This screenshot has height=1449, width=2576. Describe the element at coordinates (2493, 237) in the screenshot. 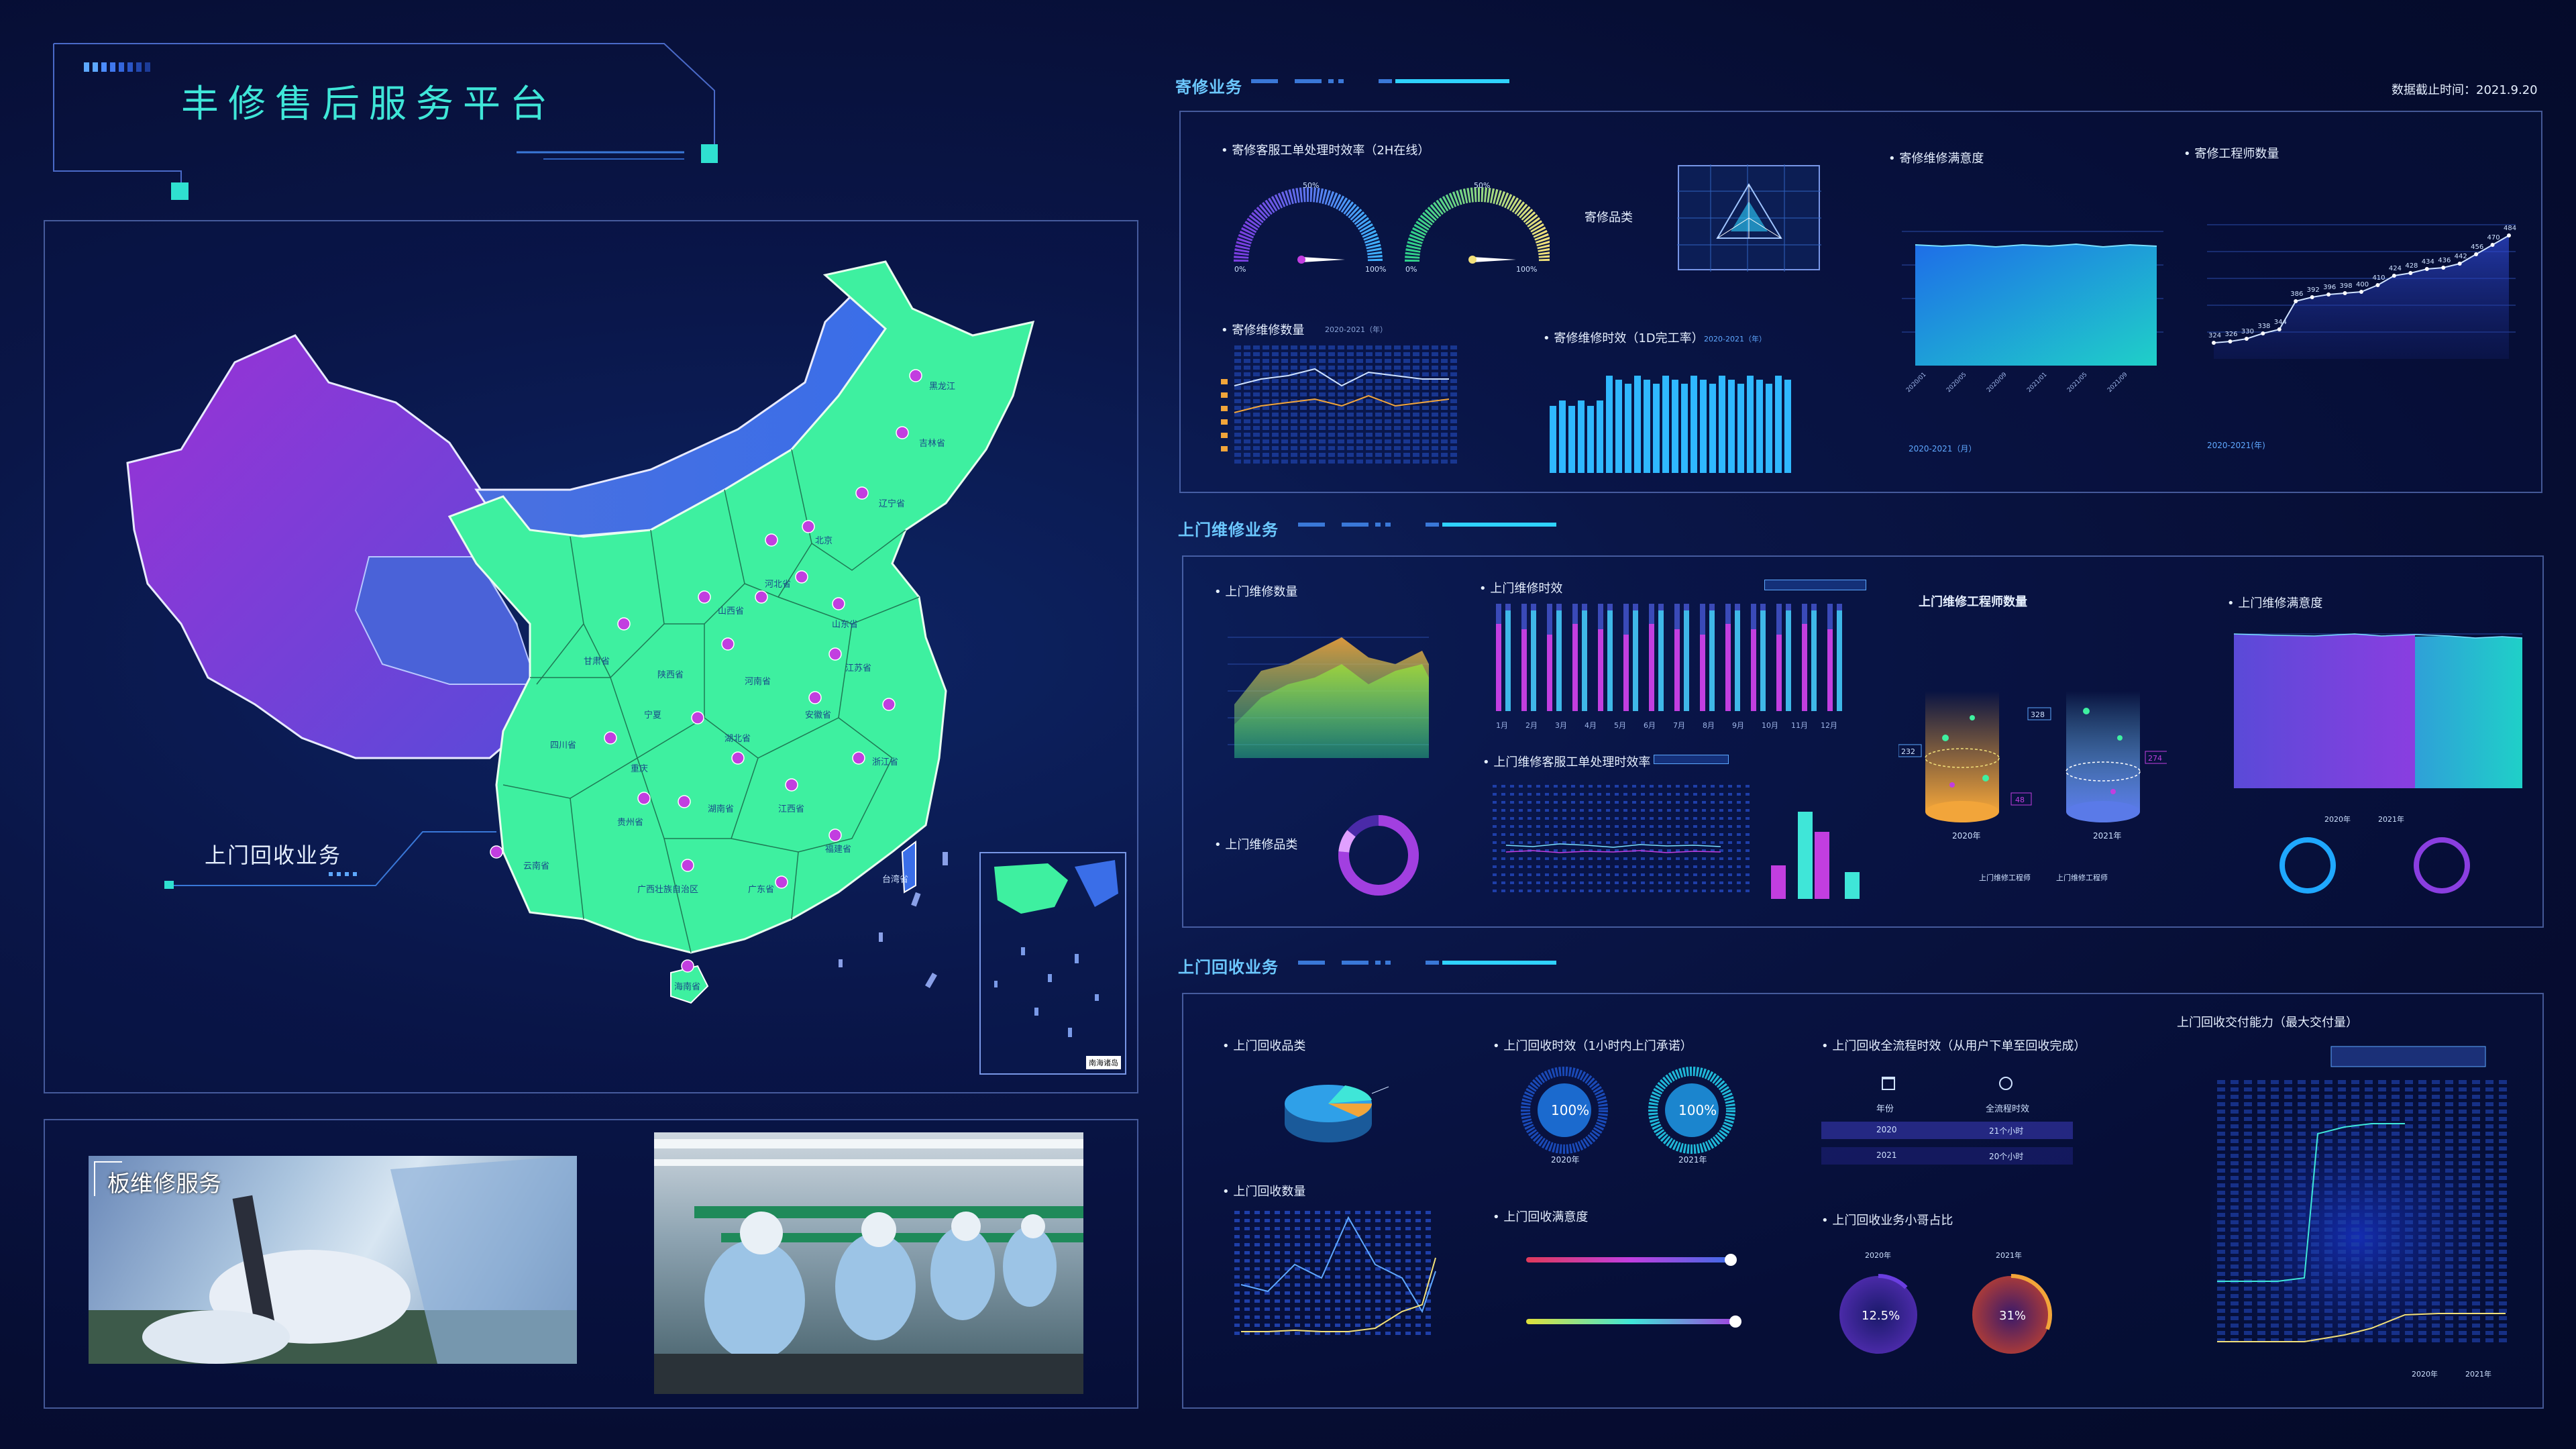

I see `engineer-point-label: 470` at that location.